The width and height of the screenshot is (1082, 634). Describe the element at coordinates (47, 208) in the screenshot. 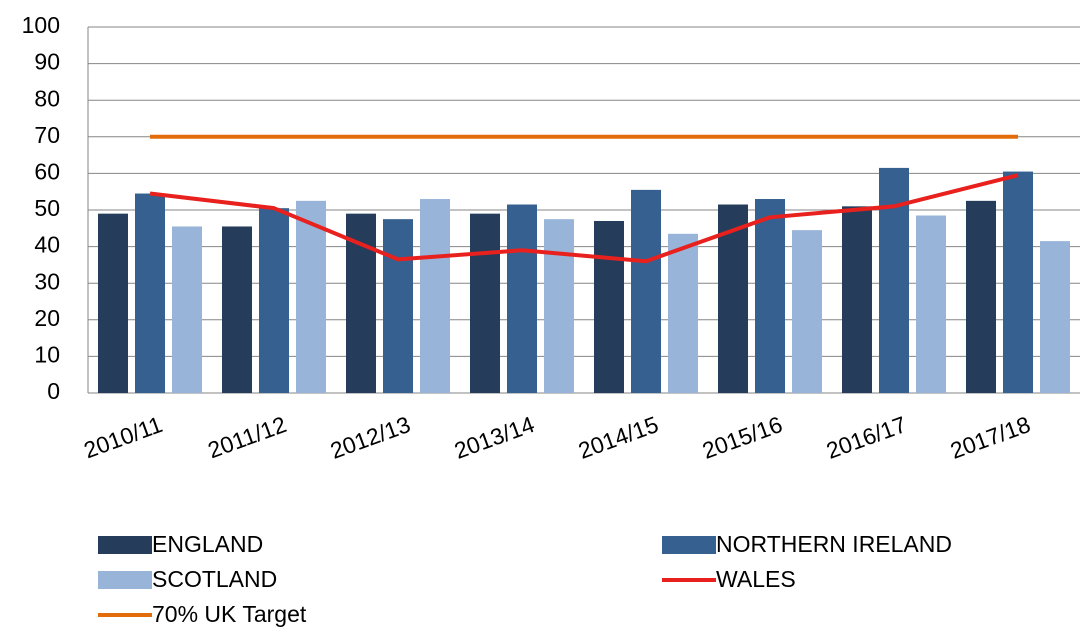

I see `y-tick-label: 50` at that location.